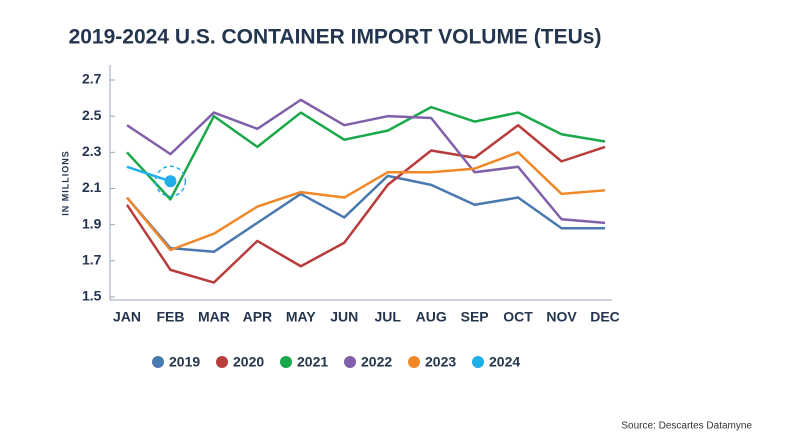 Image resolution: width=800 pixels, height=444 pixels. What do you see at coordinates (518, 317) in the screenshot?
I see `x-tick-label: OCT` at bounding box center [518, 317].